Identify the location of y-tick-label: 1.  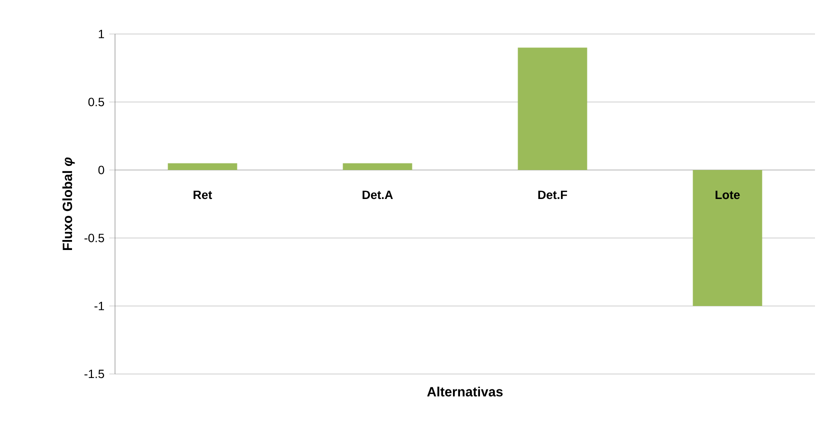
(101, 34).